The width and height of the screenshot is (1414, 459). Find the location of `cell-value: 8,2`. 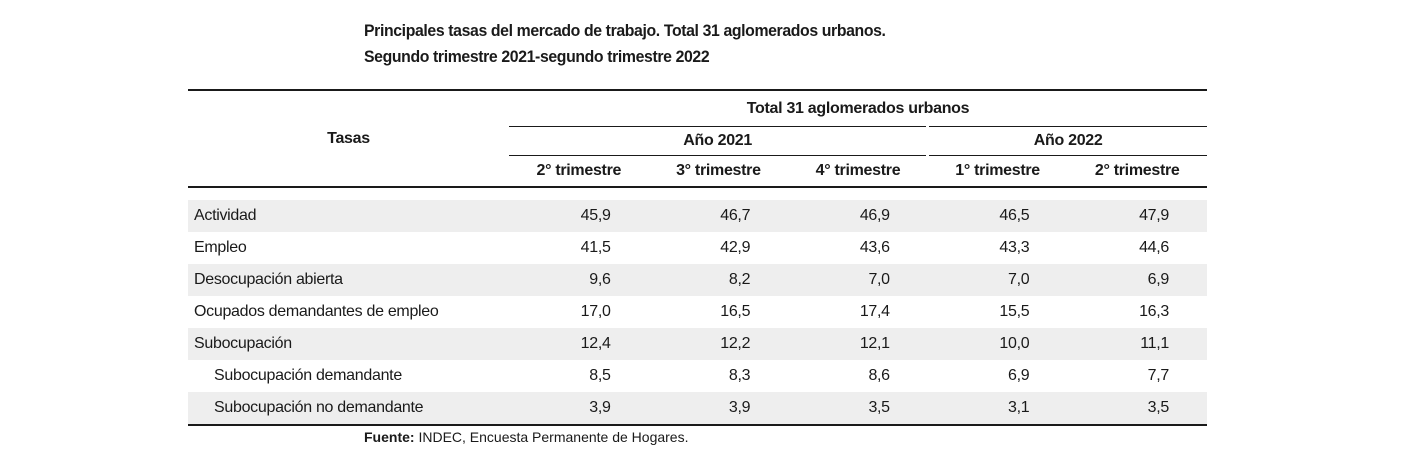

cell-value: 8,2 is located at coordinates (718, 280).